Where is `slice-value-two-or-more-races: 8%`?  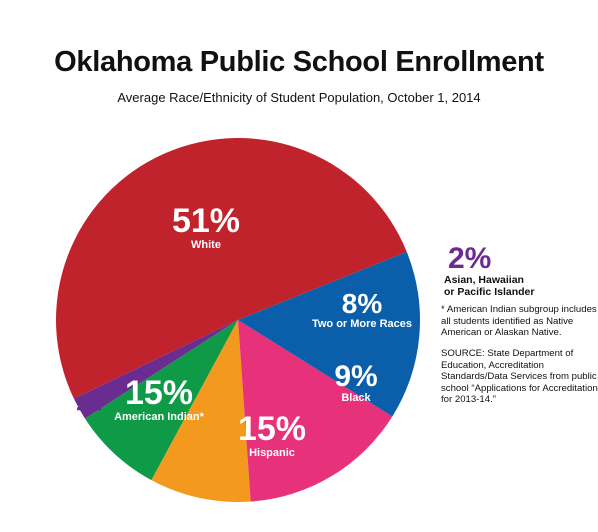
slice-value-two-or-more-races: 8% is located at coordinates (362, 303).